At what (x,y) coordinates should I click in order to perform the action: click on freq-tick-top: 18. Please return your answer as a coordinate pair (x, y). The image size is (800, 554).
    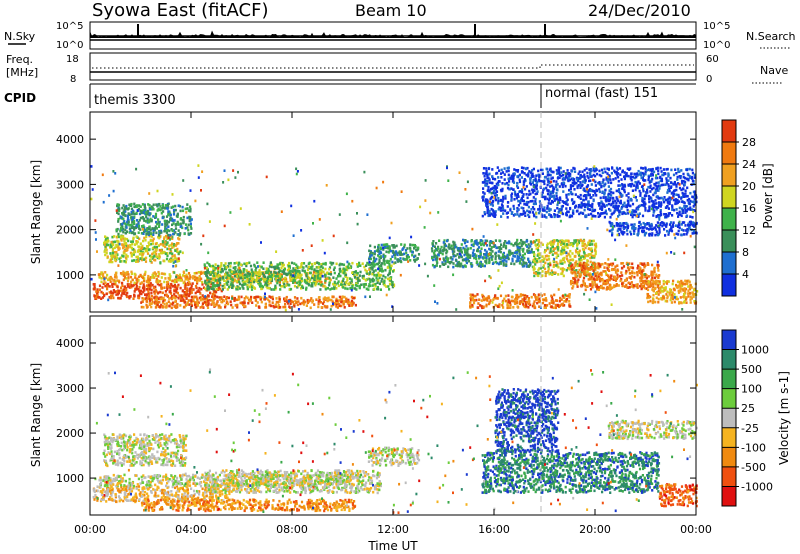
    Looking at the image, I should click on (72, 59).